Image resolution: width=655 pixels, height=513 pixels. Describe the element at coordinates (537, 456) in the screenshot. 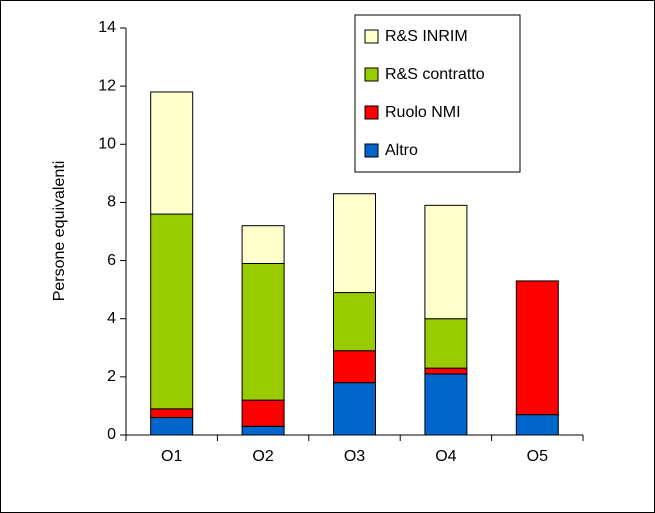

I see `x-tick-label: O5` at that location.